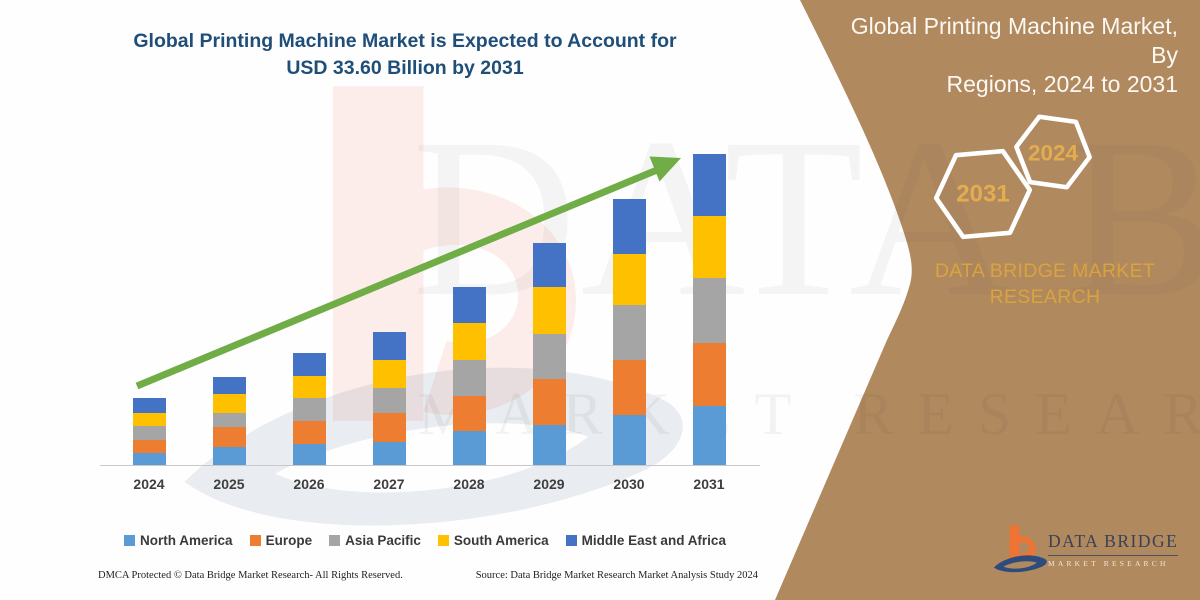 The image size is (1200, 600). I want to click on legend-swatch-middle-east-and-africa, so click(571, 540).